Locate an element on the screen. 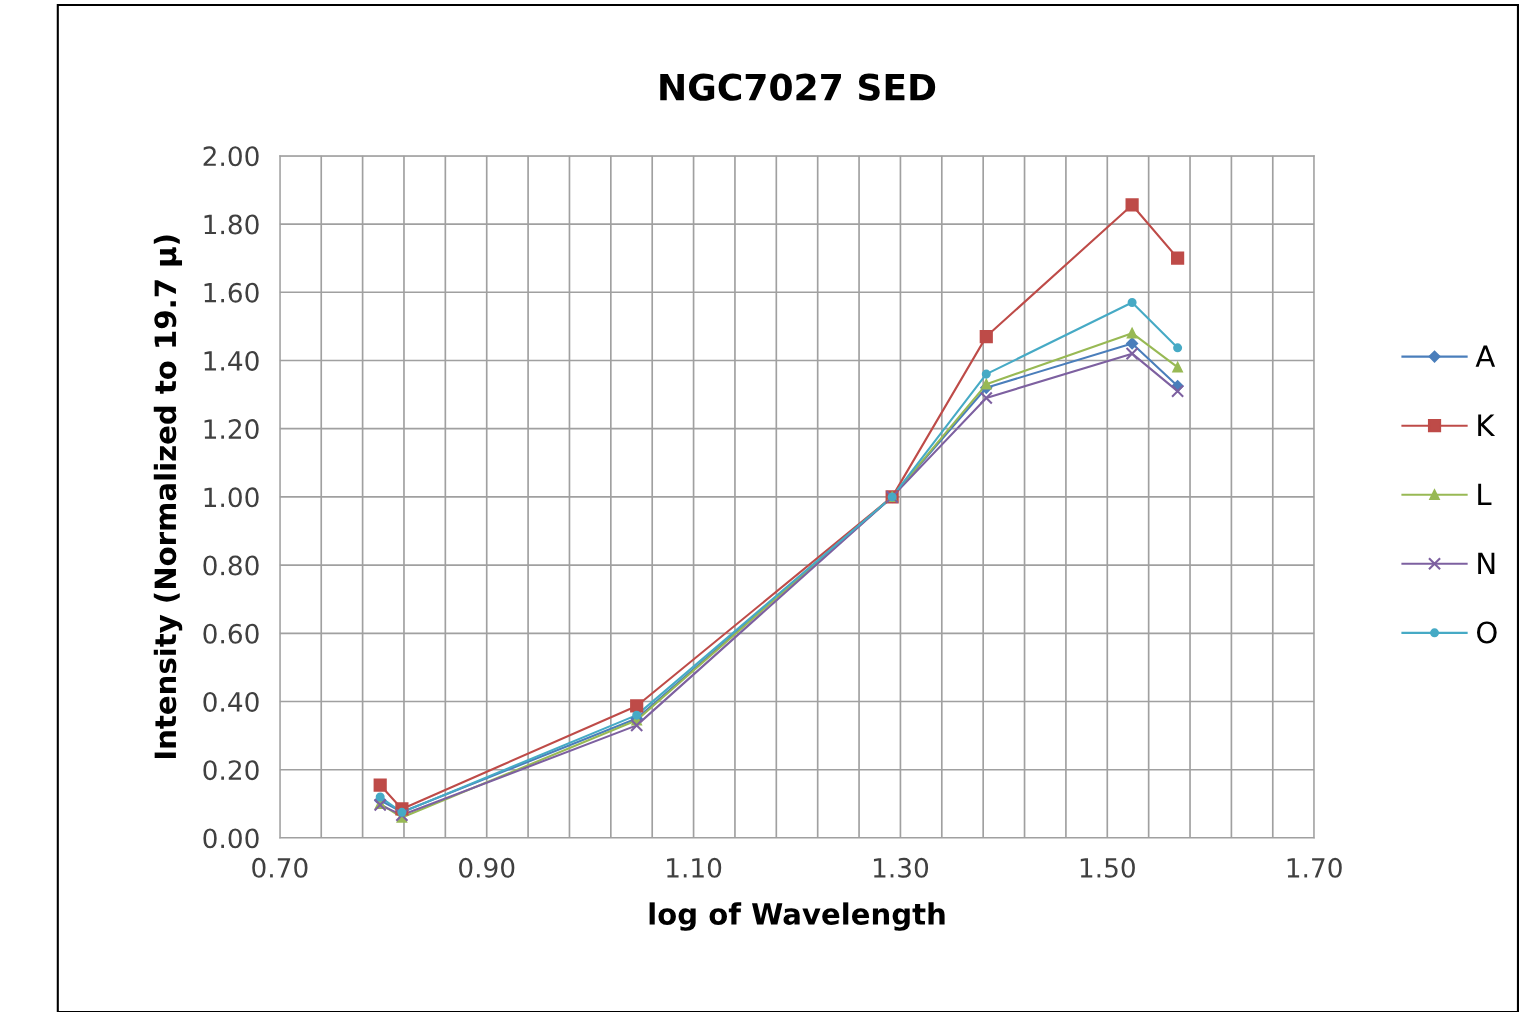 The width and height of the screenshot is (1521, 1012). x-axis-title: log of Wavelength is located at coordinates (797, 916).